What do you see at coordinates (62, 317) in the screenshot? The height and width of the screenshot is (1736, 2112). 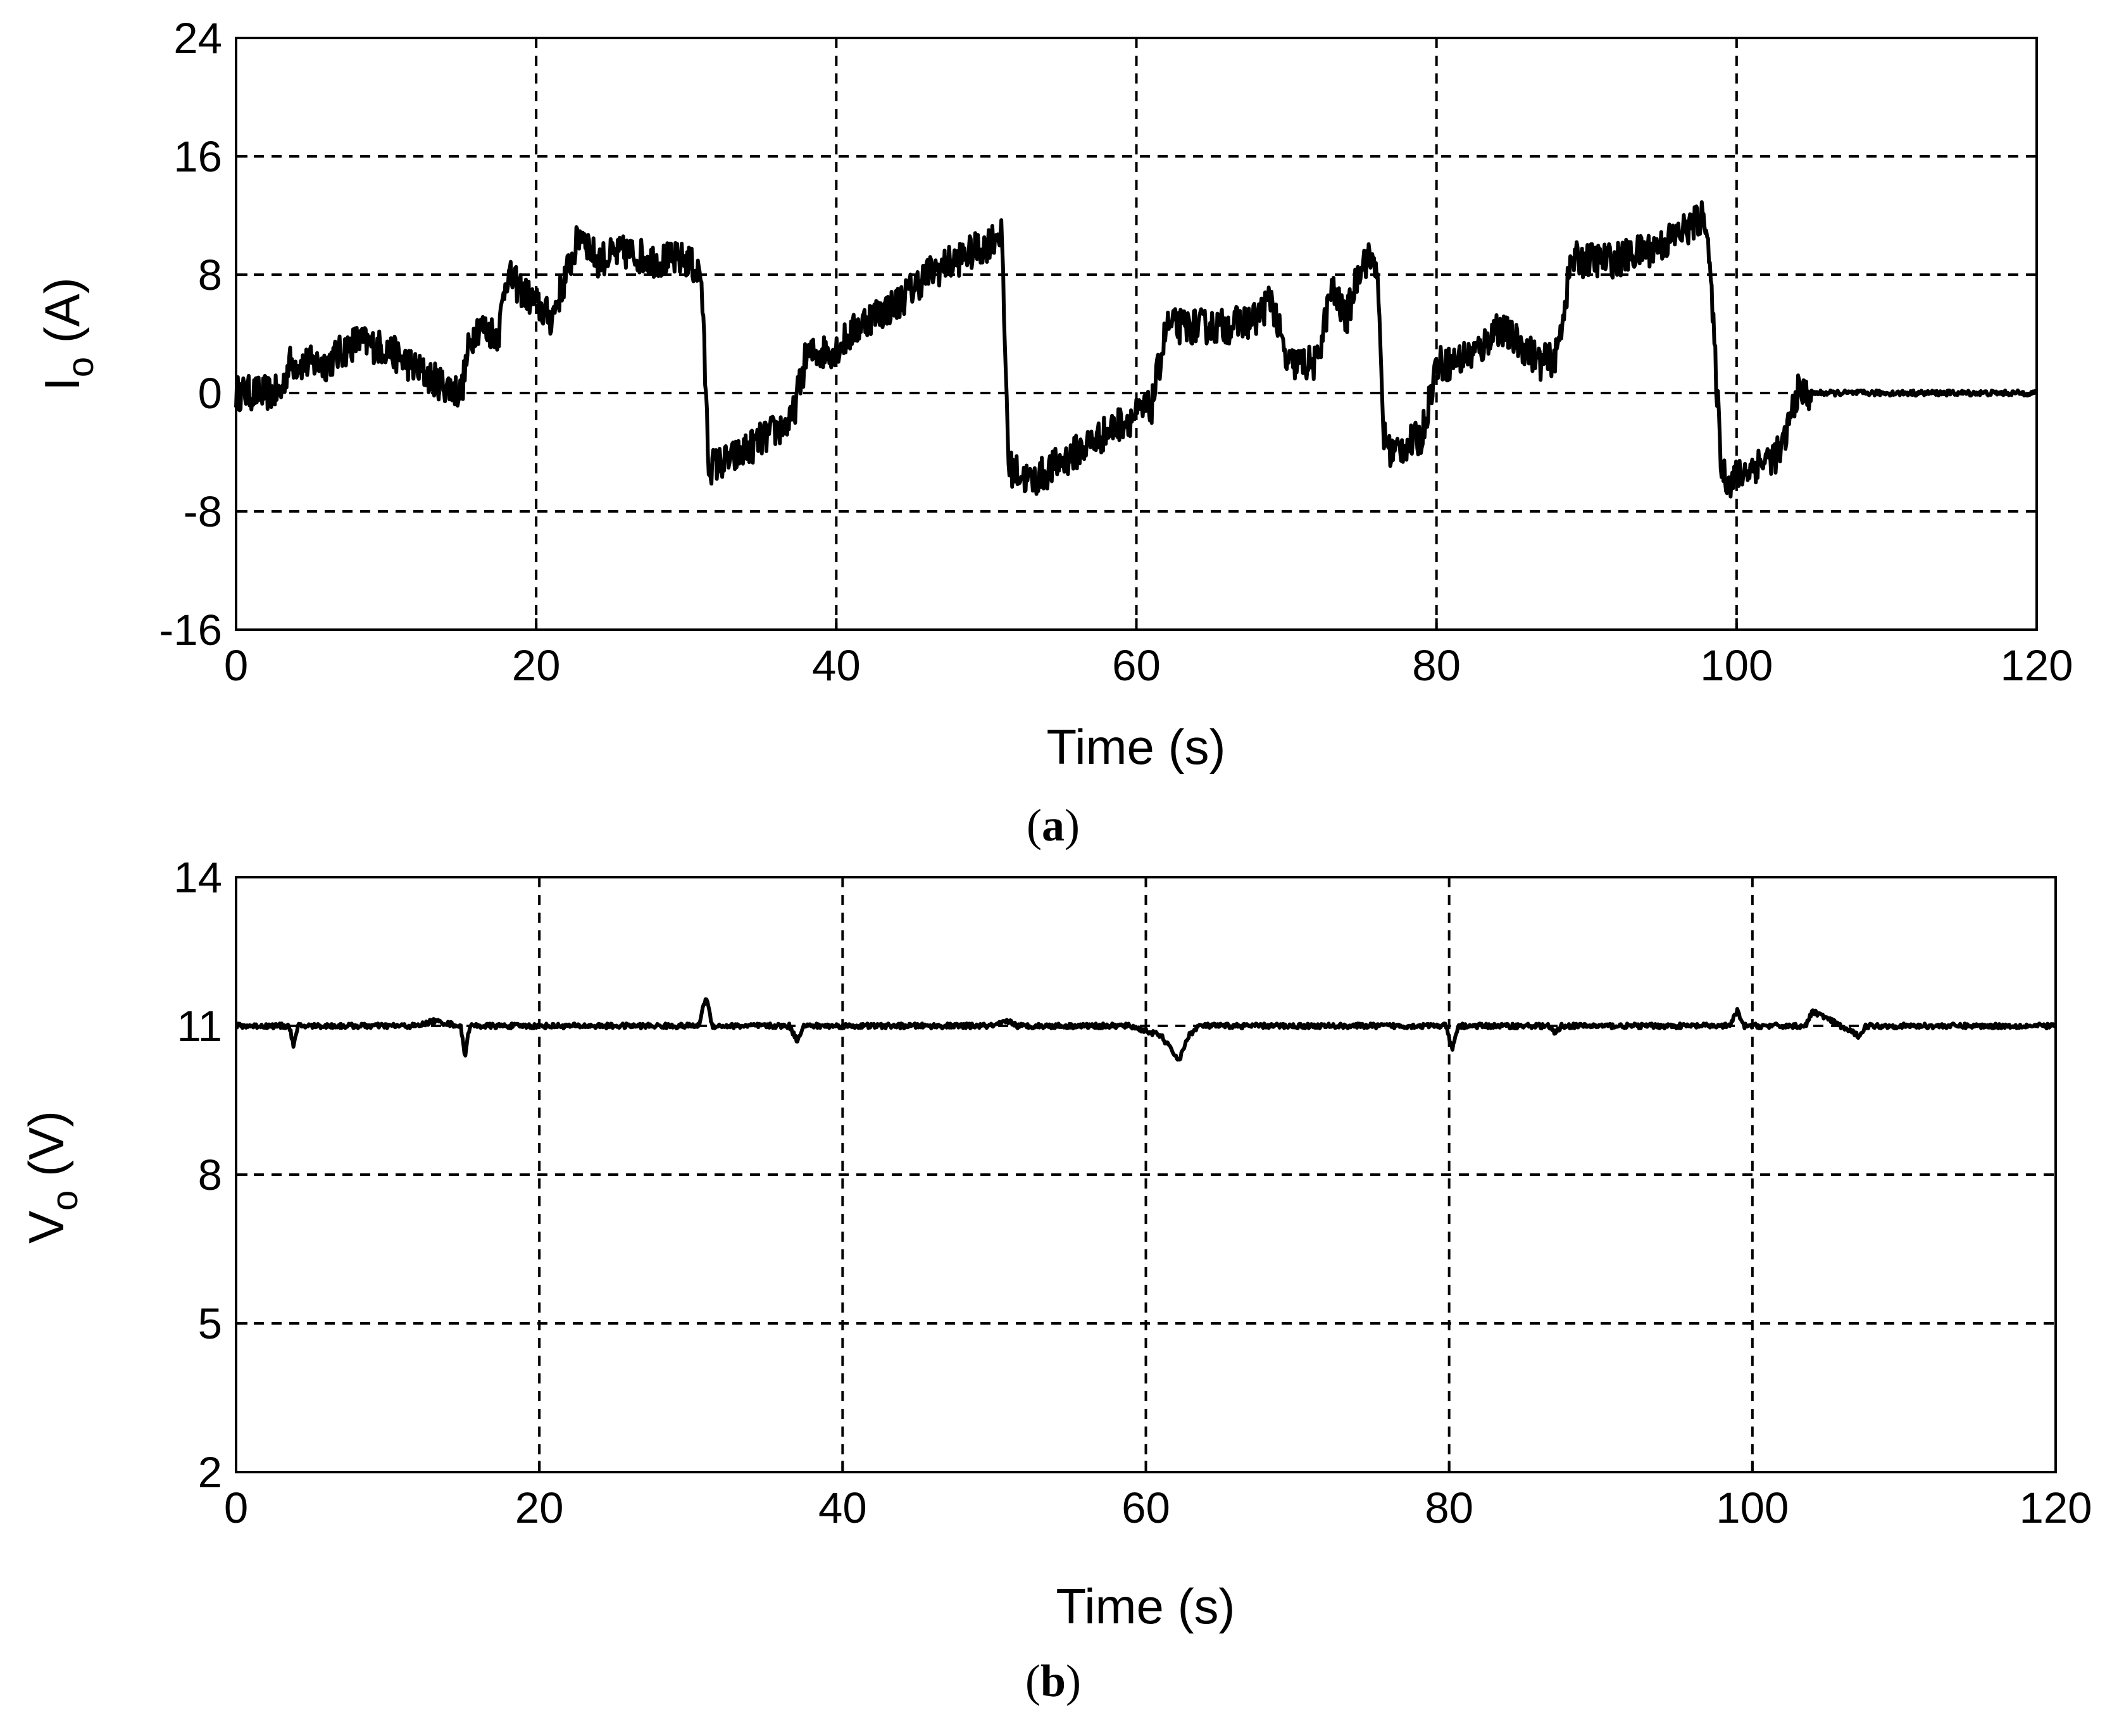 I see `panel-a-y-label-unit: (A)` at bounding box center [62, 317].